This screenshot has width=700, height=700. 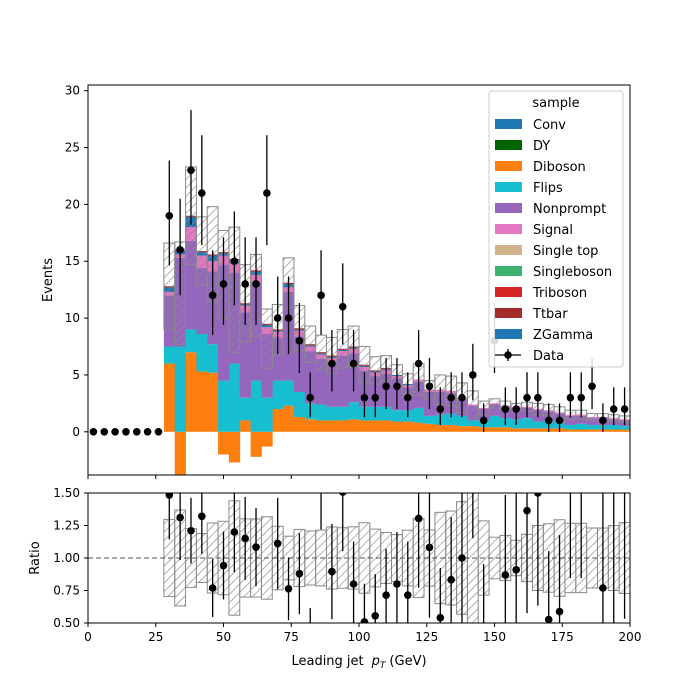 I want to click on legend-label: Diboson, so click(x=559, y=167).